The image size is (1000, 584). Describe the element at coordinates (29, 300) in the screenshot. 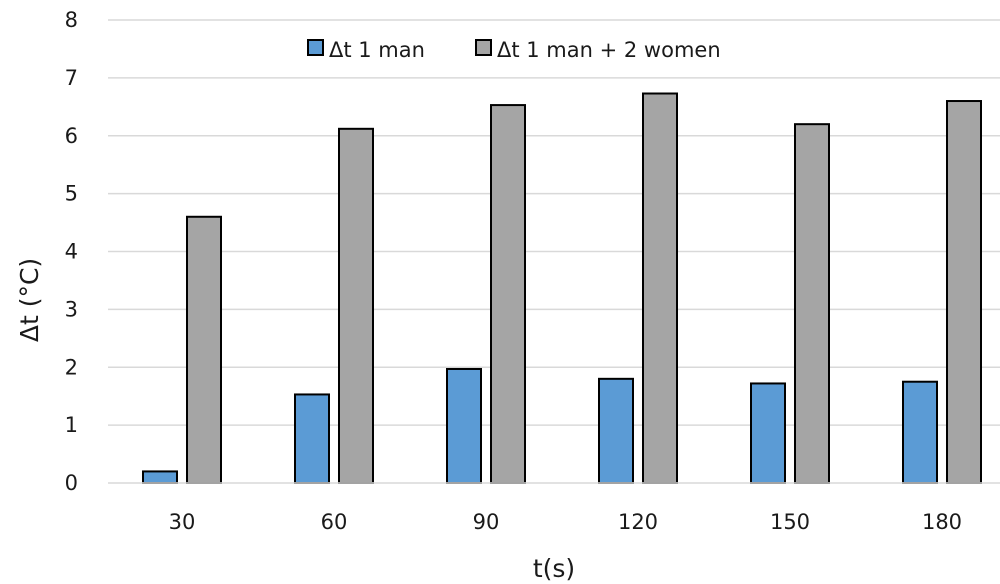

I see `y-axis-title: Δt (°C)` at that location.